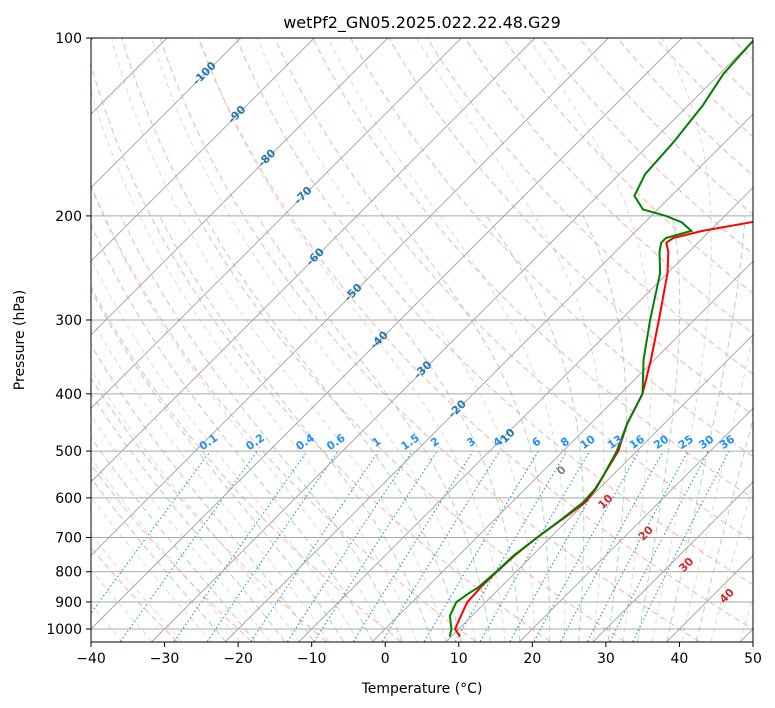  I want to click on x-axis-label: Temperature (°C), so click(422, 689).